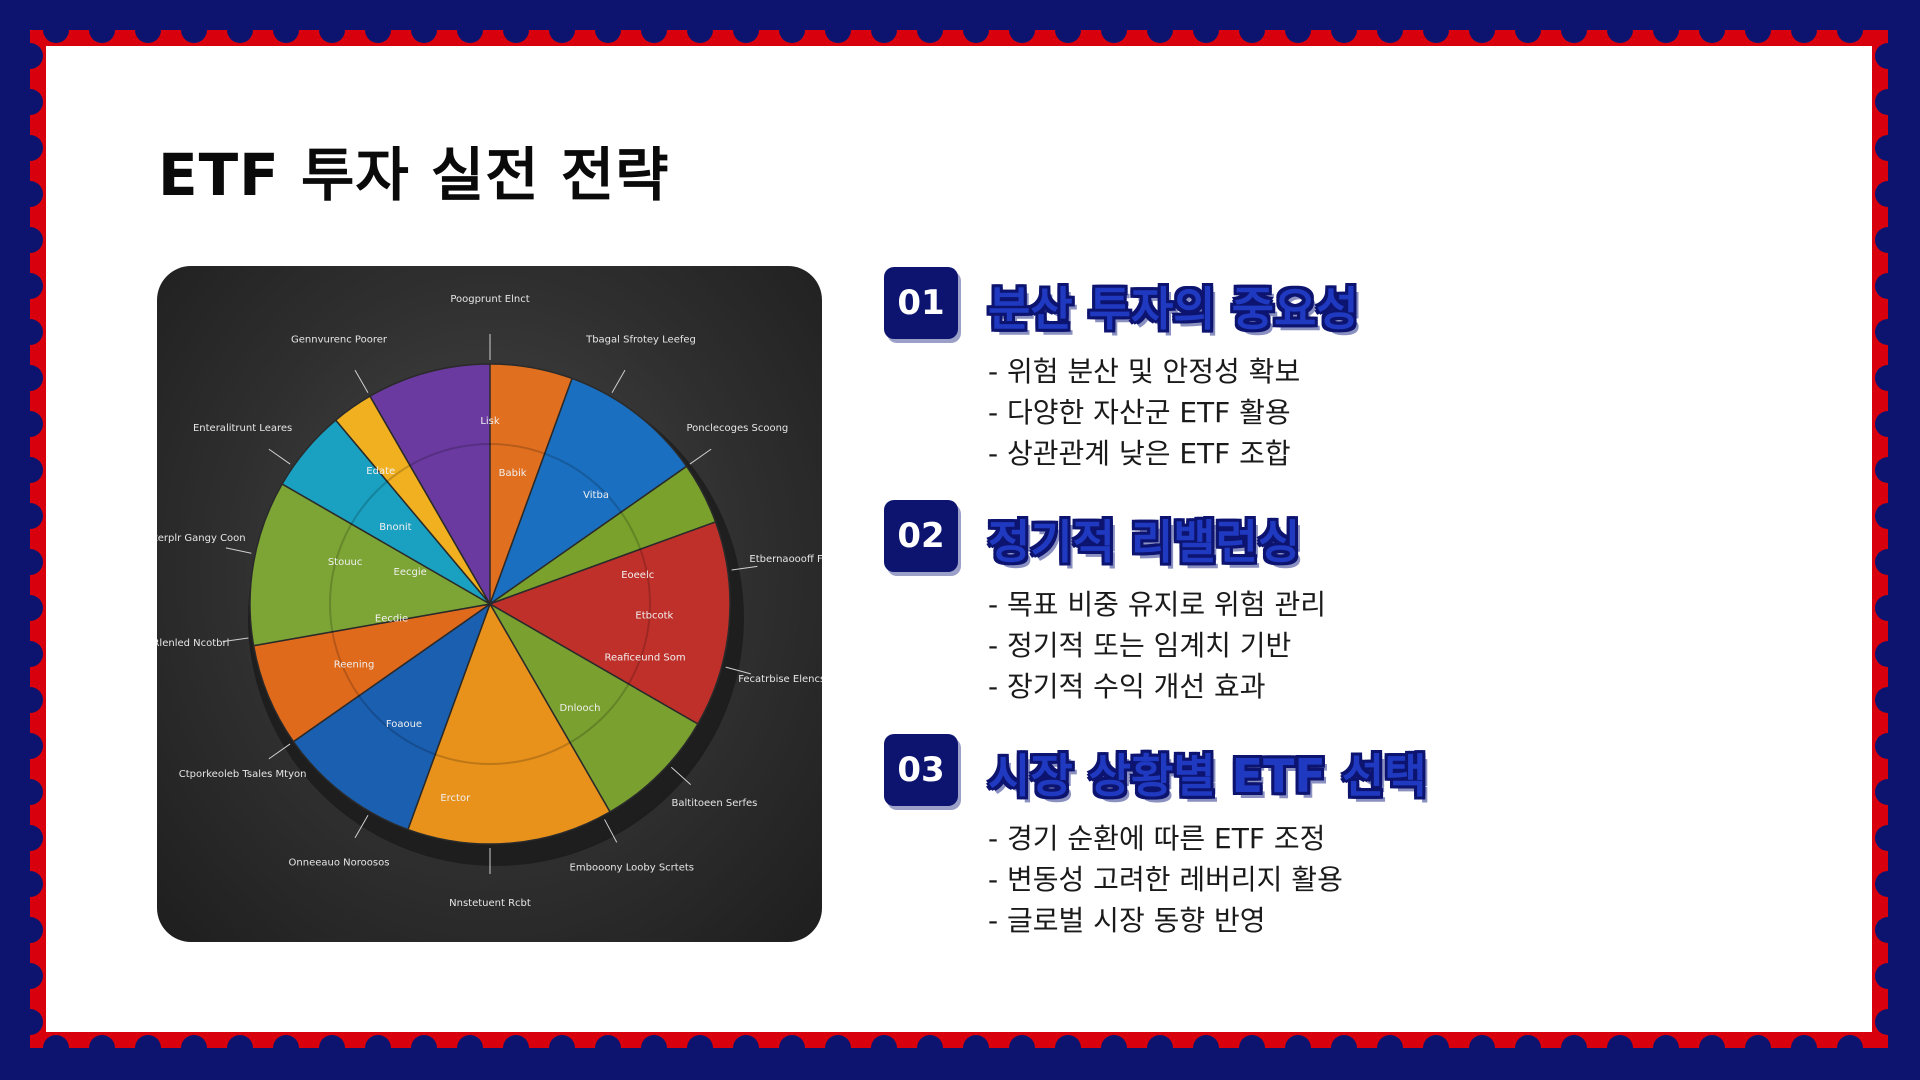 This screenshot has height=1080, width=1920. What do you see at coordinates (715, 803) in the screenshot?
I see `pie-outer-label: Baltitoeen Serfes` at bounding box center [715, 803].